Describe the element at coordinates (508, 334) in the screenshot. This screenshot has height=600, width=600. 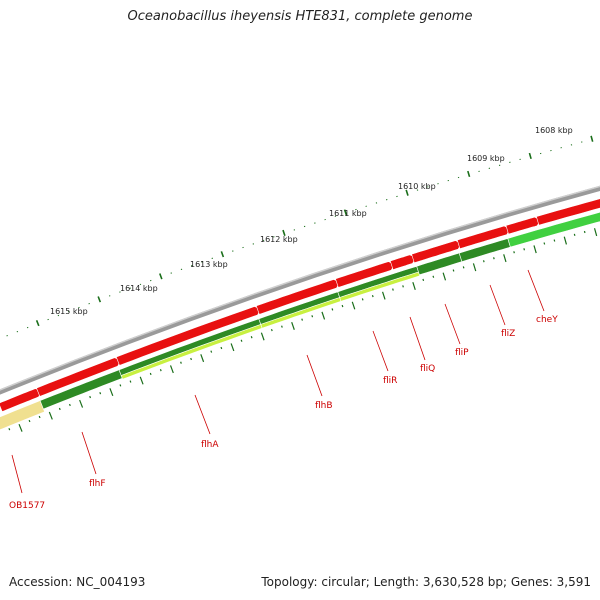
I see `gene-label-fliZ: fliZ` at that location.